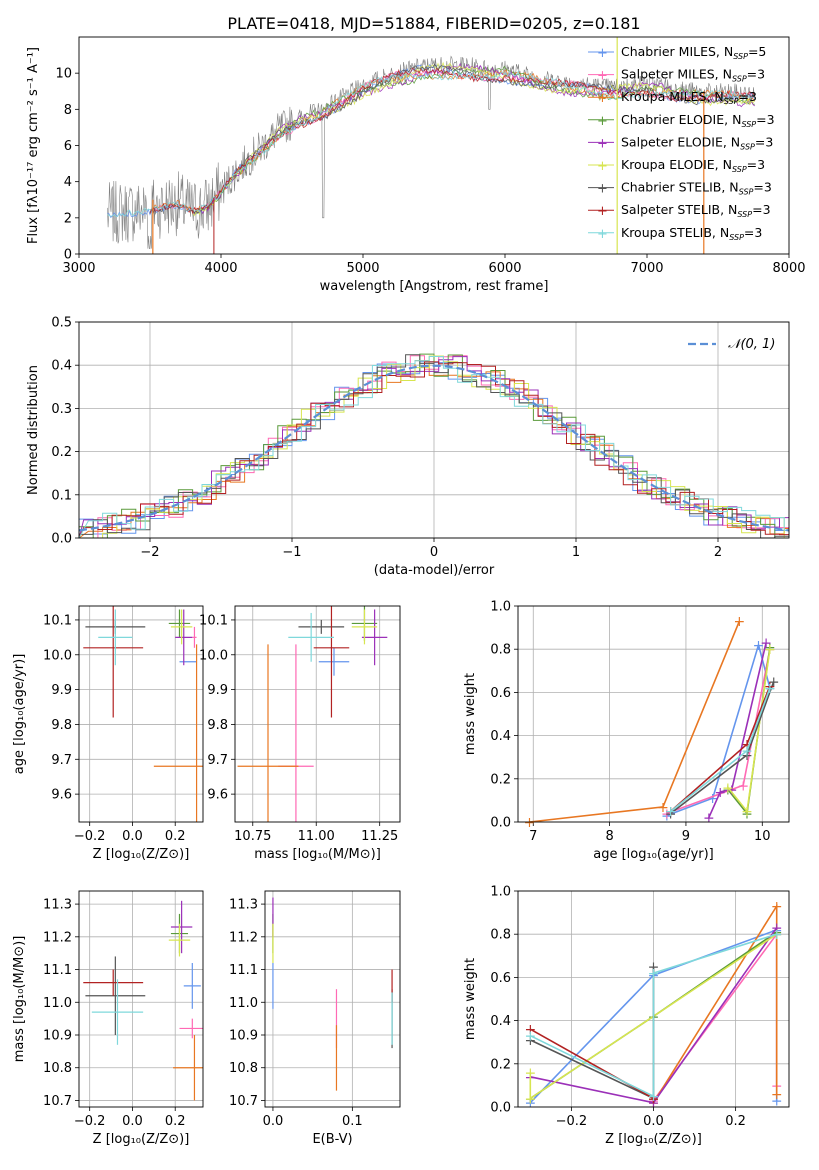  Describe the element at coordinates (252, 836) in the screenshot. I see `x-tick-label: 10.75` at that location.